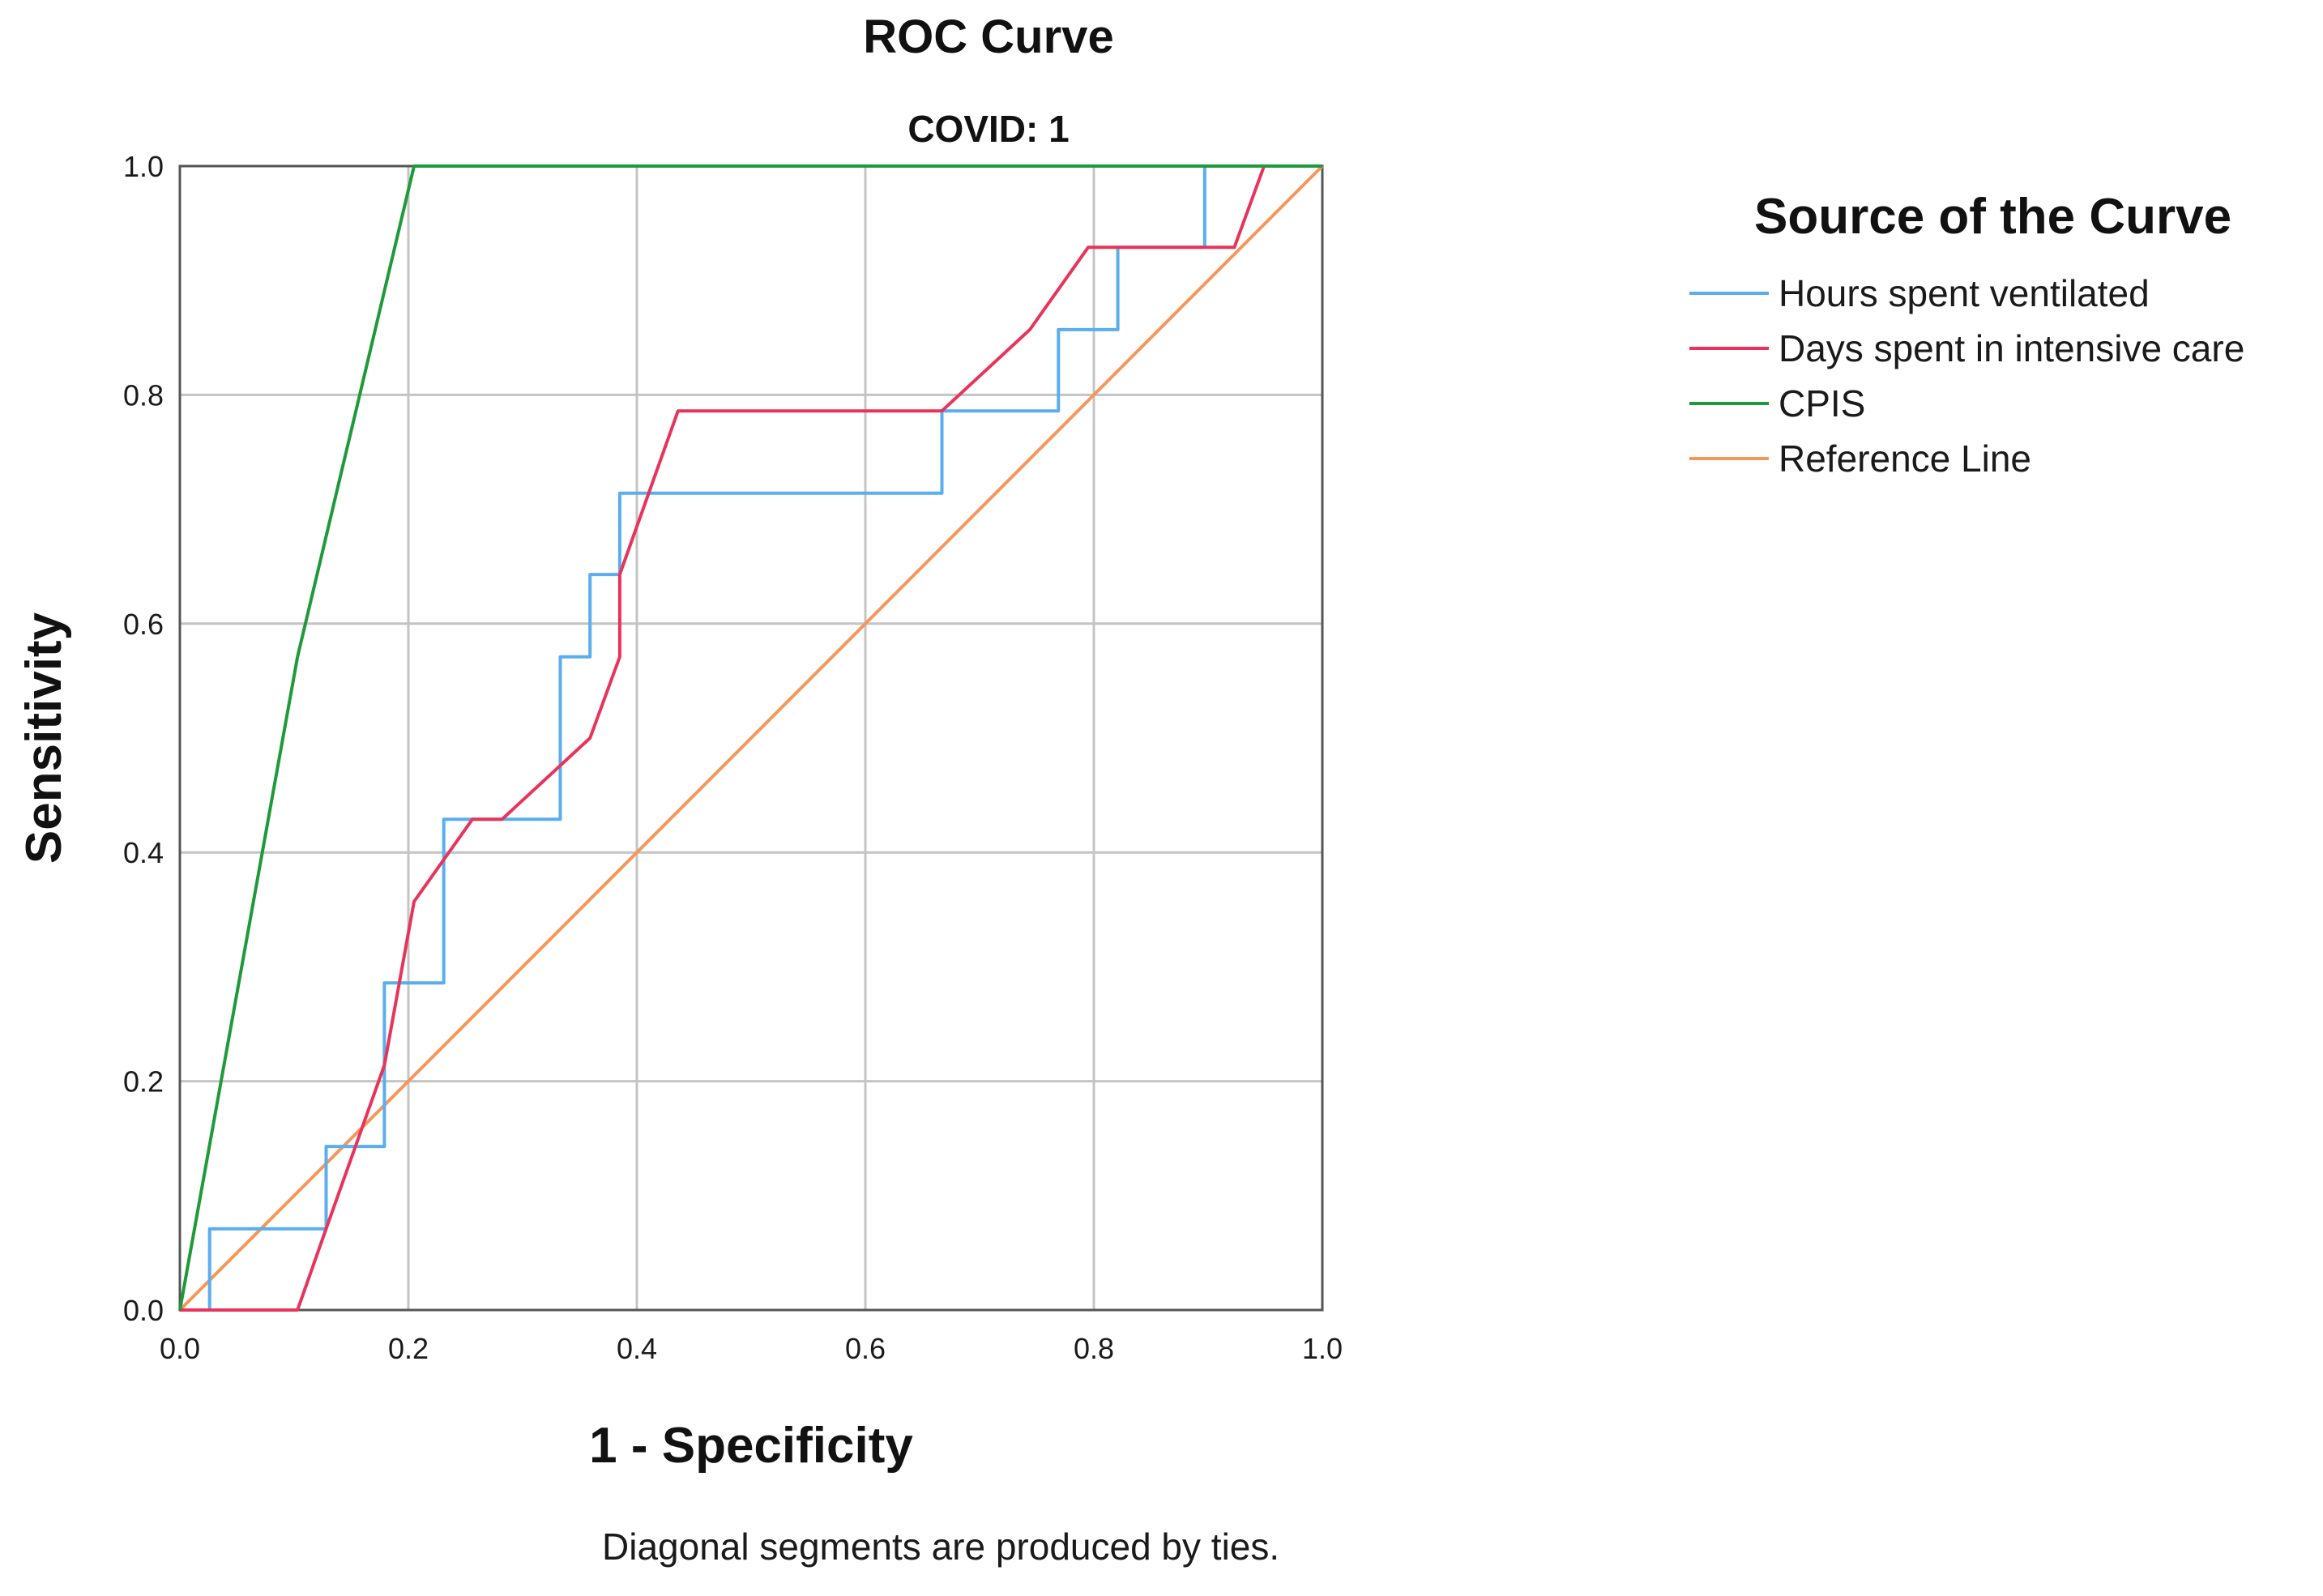 Image resolution: width=2323 pixels, height=1596 pixels. I want to click on y-tick-label: 0.4, so click(143, 852).